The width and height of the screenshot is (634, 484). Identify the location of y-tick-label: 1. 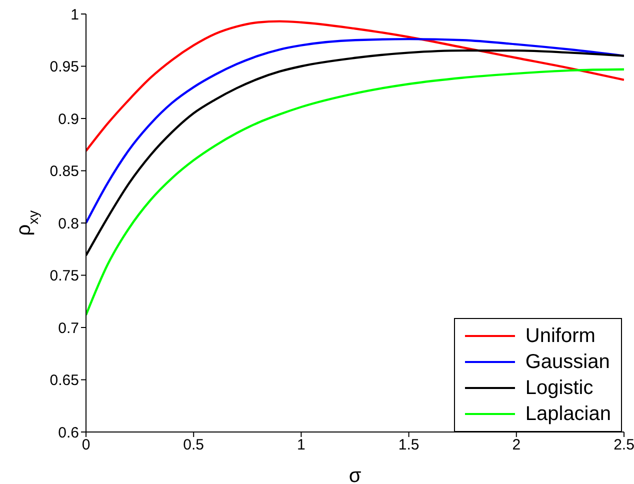
(74, 15).